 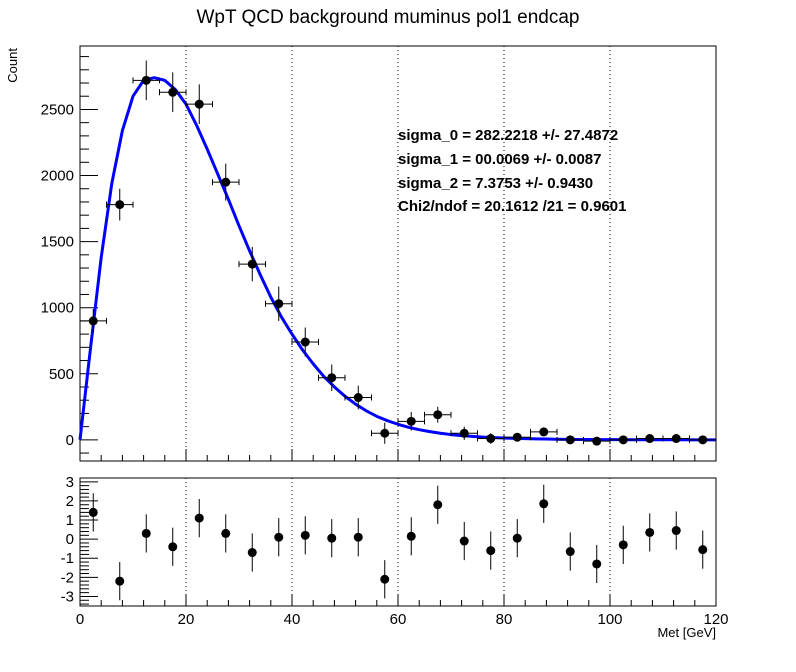 What do you see at coordinates (715, 619) in the screenshot?
I see `ratio-x-tick-label: 120` at bounding box center [715, 619].